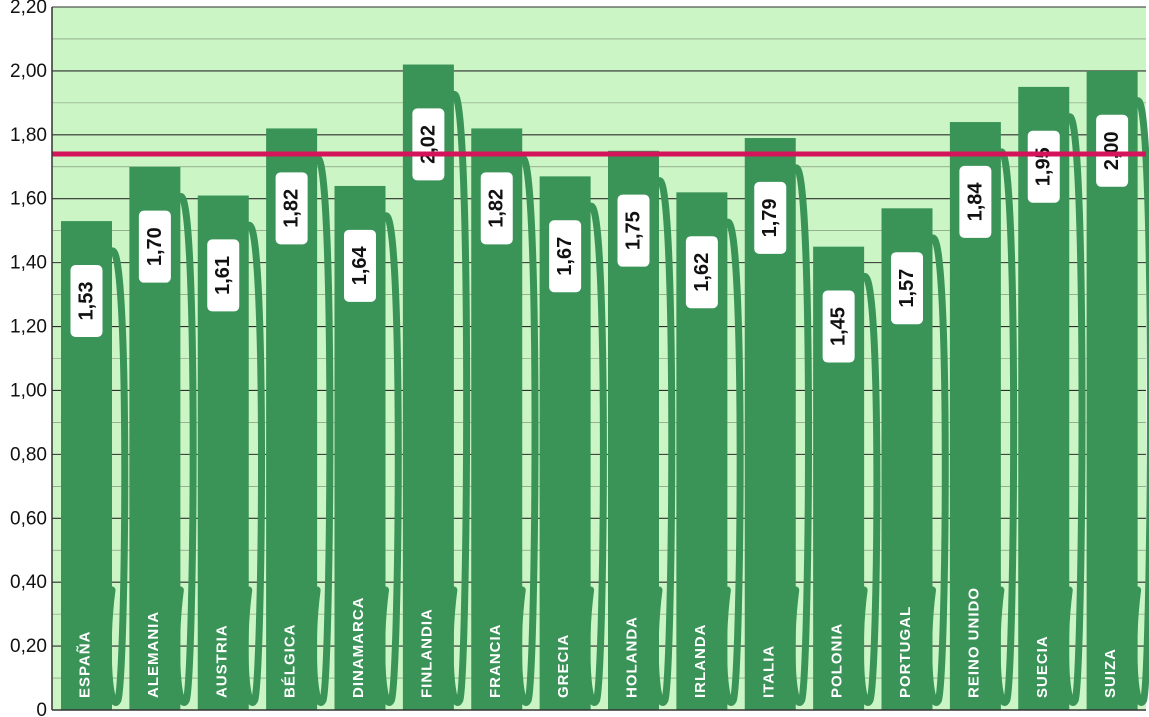 This screenshot has width=1149, height=717. What do you see at coordinates (163, 438) in the screenshot?
I see `bar-group: 1,70 ALEMANIA` at bounding box center [163, 438].